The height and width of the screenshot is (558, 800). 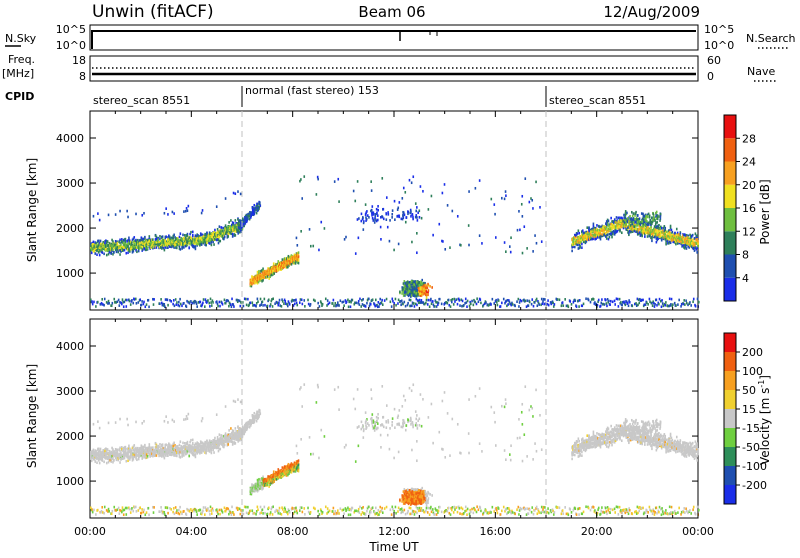 What do you see at coordinates (79, 60) in the screenshot?
I see `freq-tick-top: 18` at bounding box center [79, 60].